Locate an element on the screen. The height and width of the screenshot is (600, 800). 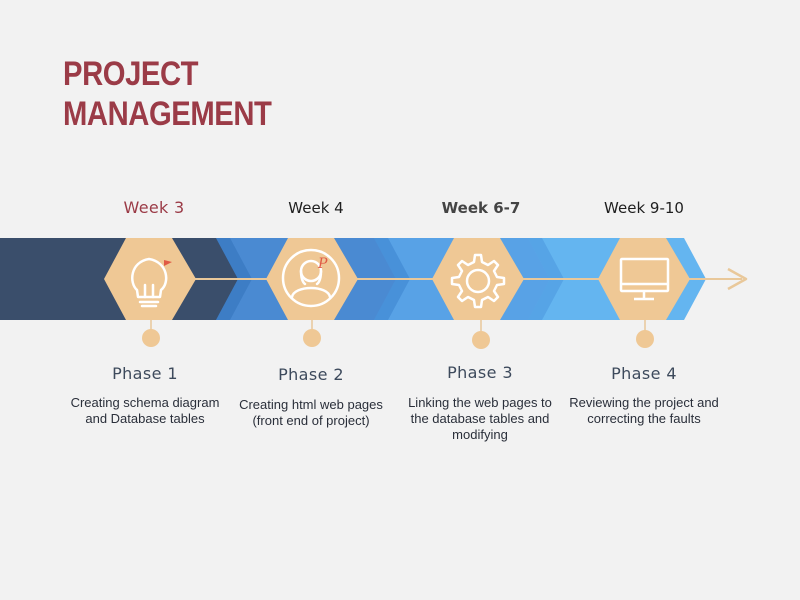
gear-icon is located at coordinates (478, 281).